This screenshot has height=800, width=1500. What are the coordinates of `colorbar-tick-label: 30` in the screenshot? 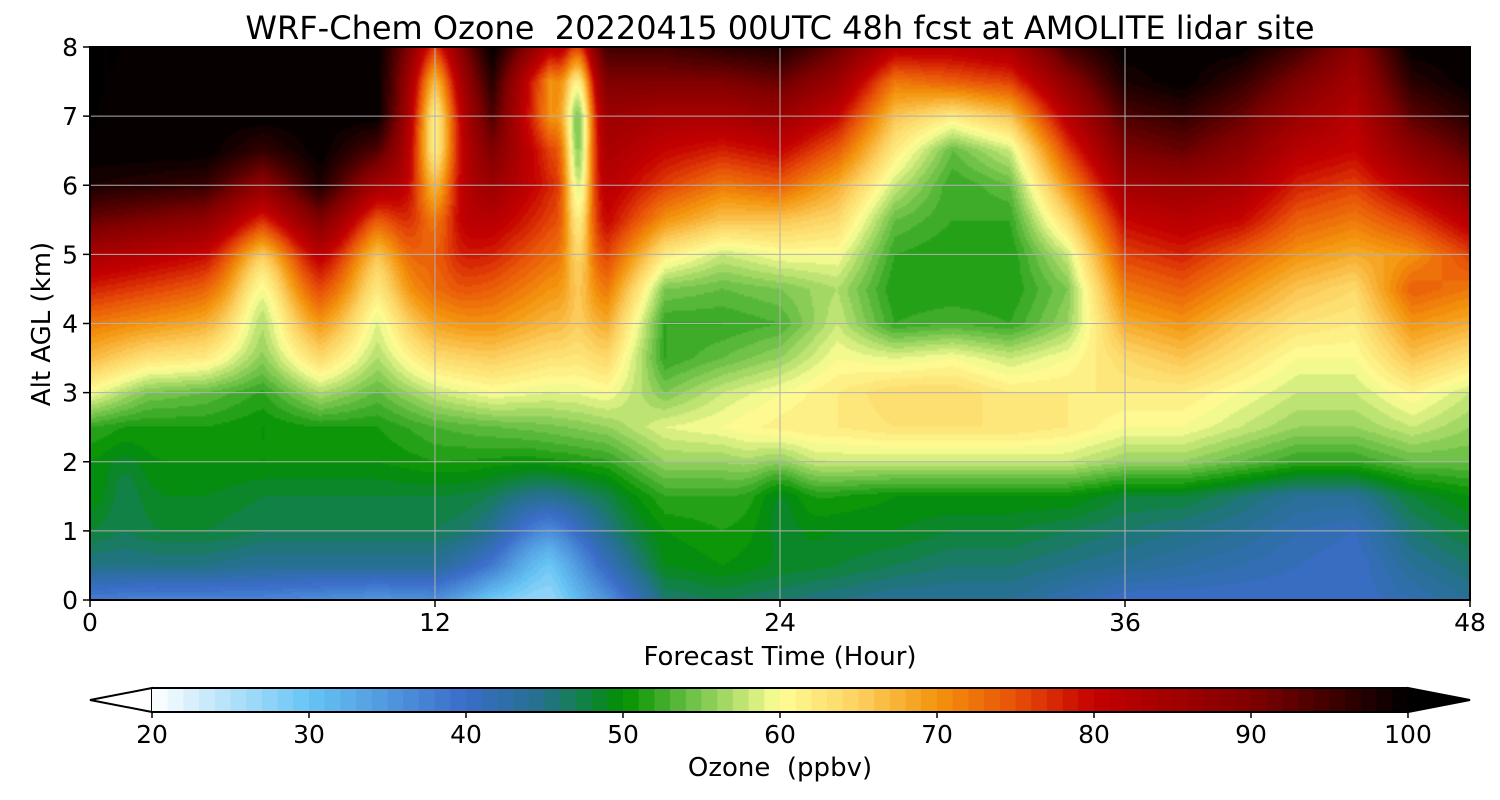 It's located at (309, 734).